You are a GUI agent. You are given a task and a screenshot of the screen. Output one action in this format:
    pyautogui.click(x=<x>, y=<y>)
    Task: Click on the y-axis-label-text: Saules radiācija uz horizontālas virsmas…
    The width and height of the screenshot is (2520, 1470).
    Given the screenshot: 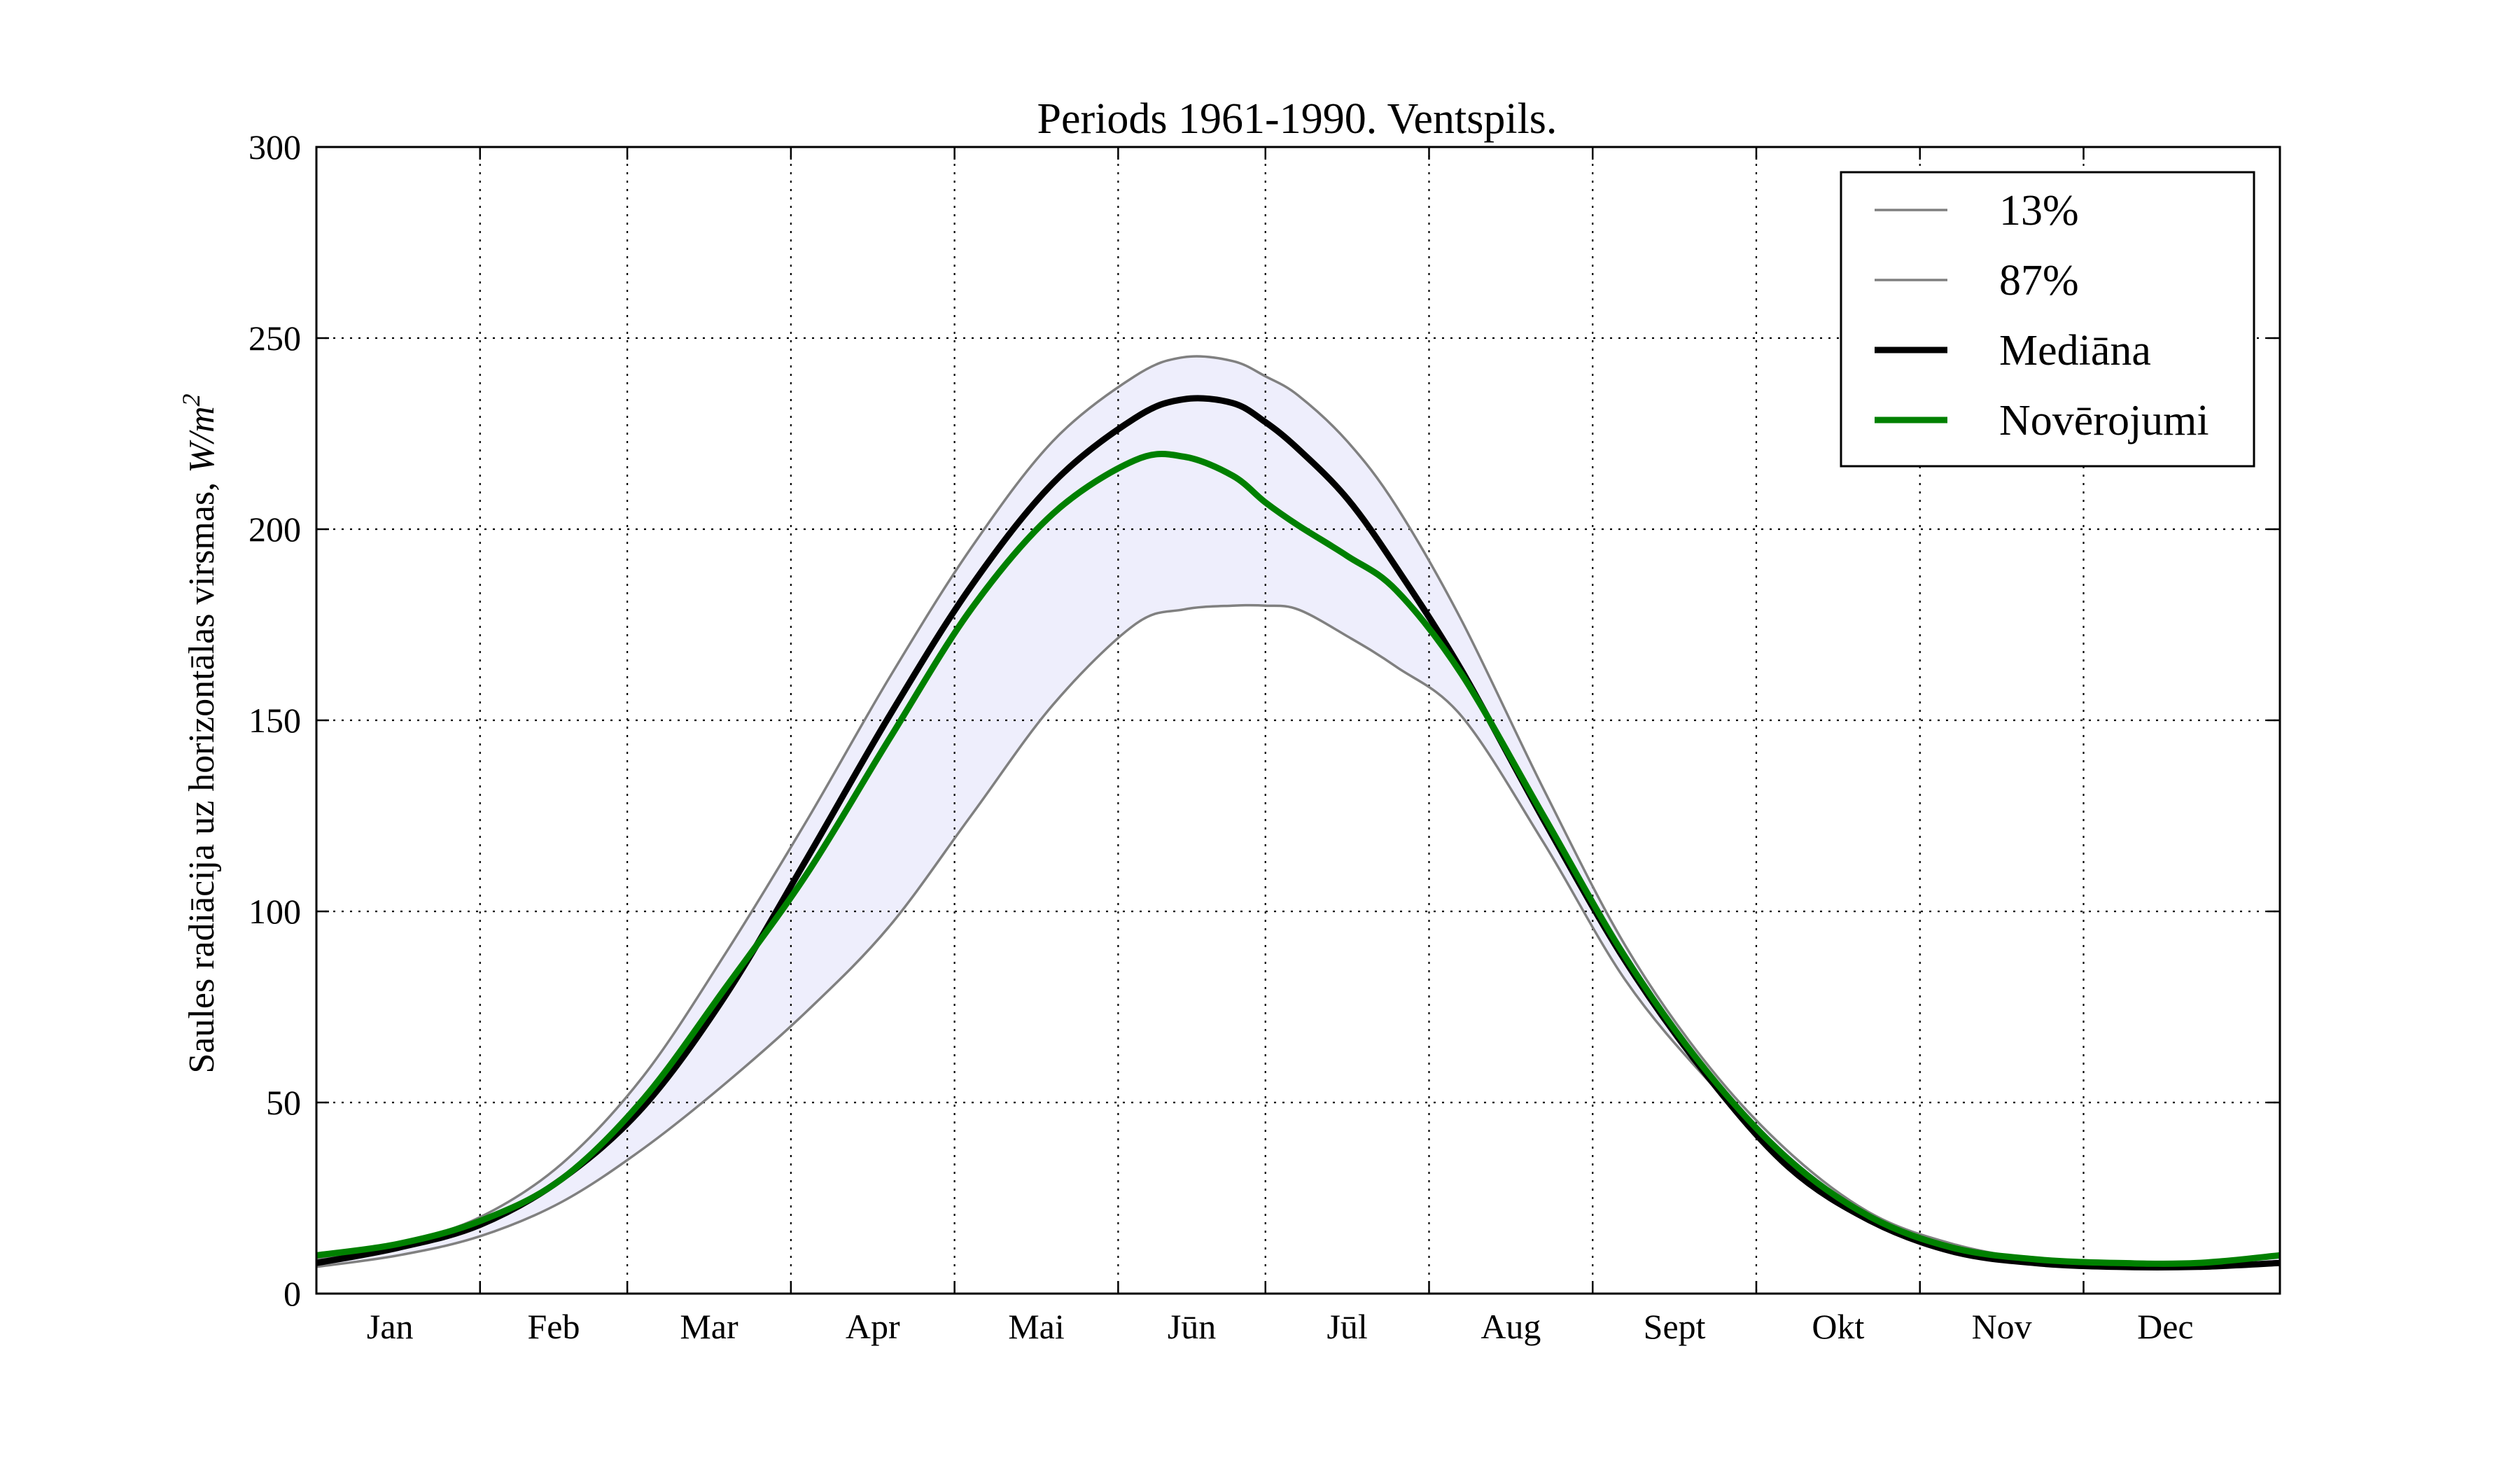 What is the action you would take?
    pyautogui.click(x=202, y=773)
    